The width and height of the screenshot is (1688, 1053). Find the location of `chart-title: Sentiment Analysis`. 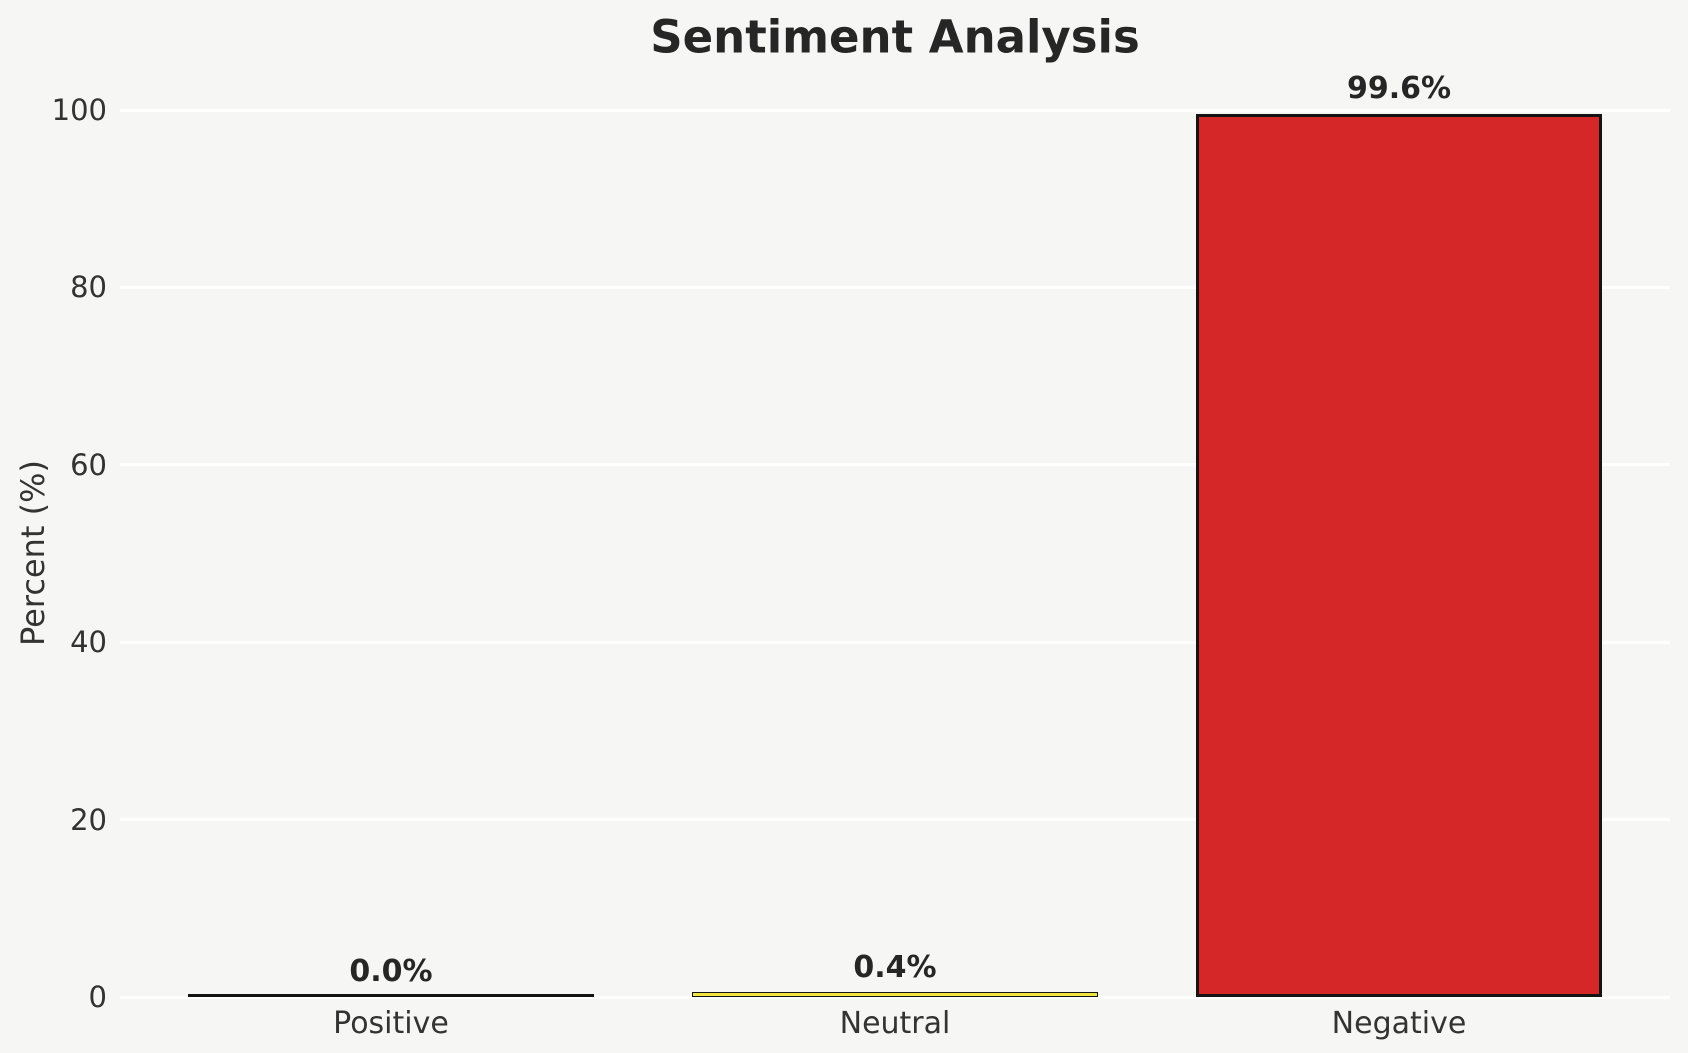

chart-title: Sentiment Analysis is located at coordinates (895, 37).